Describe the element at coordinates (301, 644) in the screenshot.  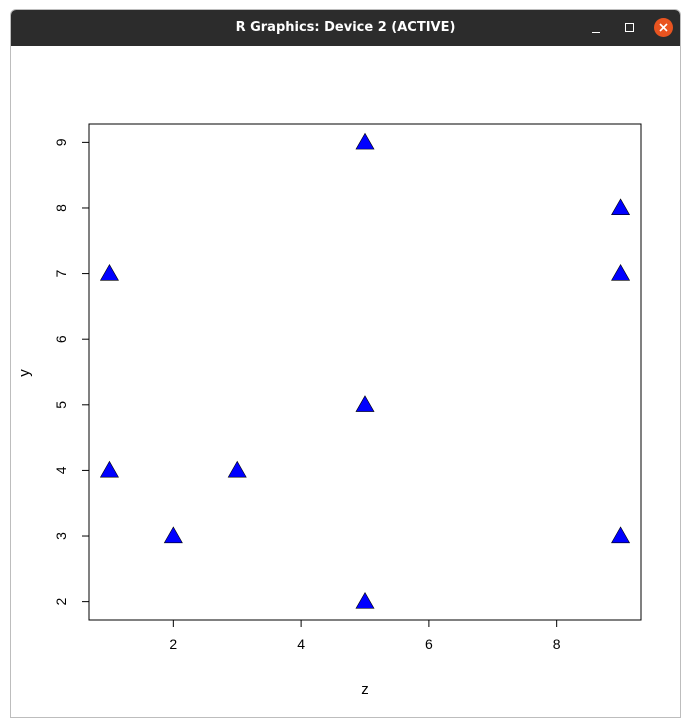
I see `x-tick-label: 4` at that location.